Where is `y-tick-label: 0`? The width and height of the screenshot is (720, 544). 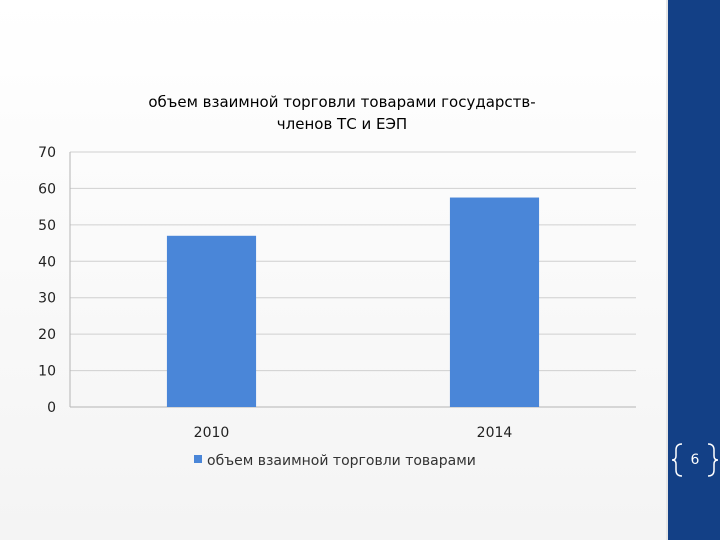
y-tick-label: 0 is located at coordinates (51, 408).